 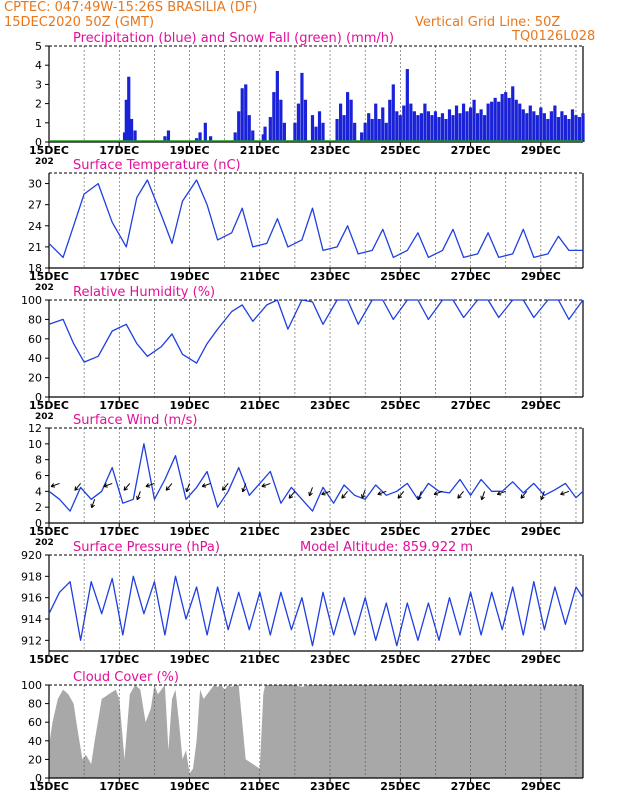 What do you see at coordinates (38, 65) in the screenshot?
I see `y-tick-label: 4` at bounding box center [38, 65].